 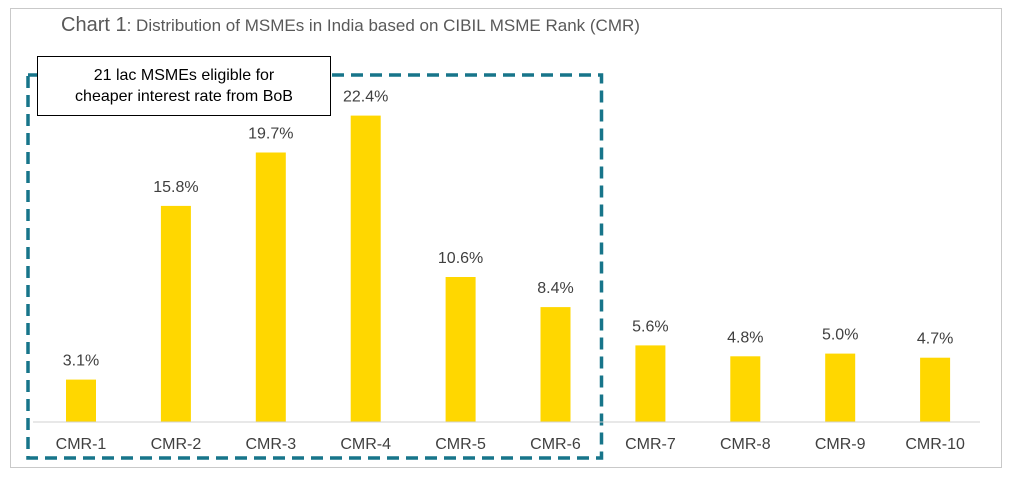 I want to click on data-label-cmr-3: 19.7%, so click(x=270, y=134).